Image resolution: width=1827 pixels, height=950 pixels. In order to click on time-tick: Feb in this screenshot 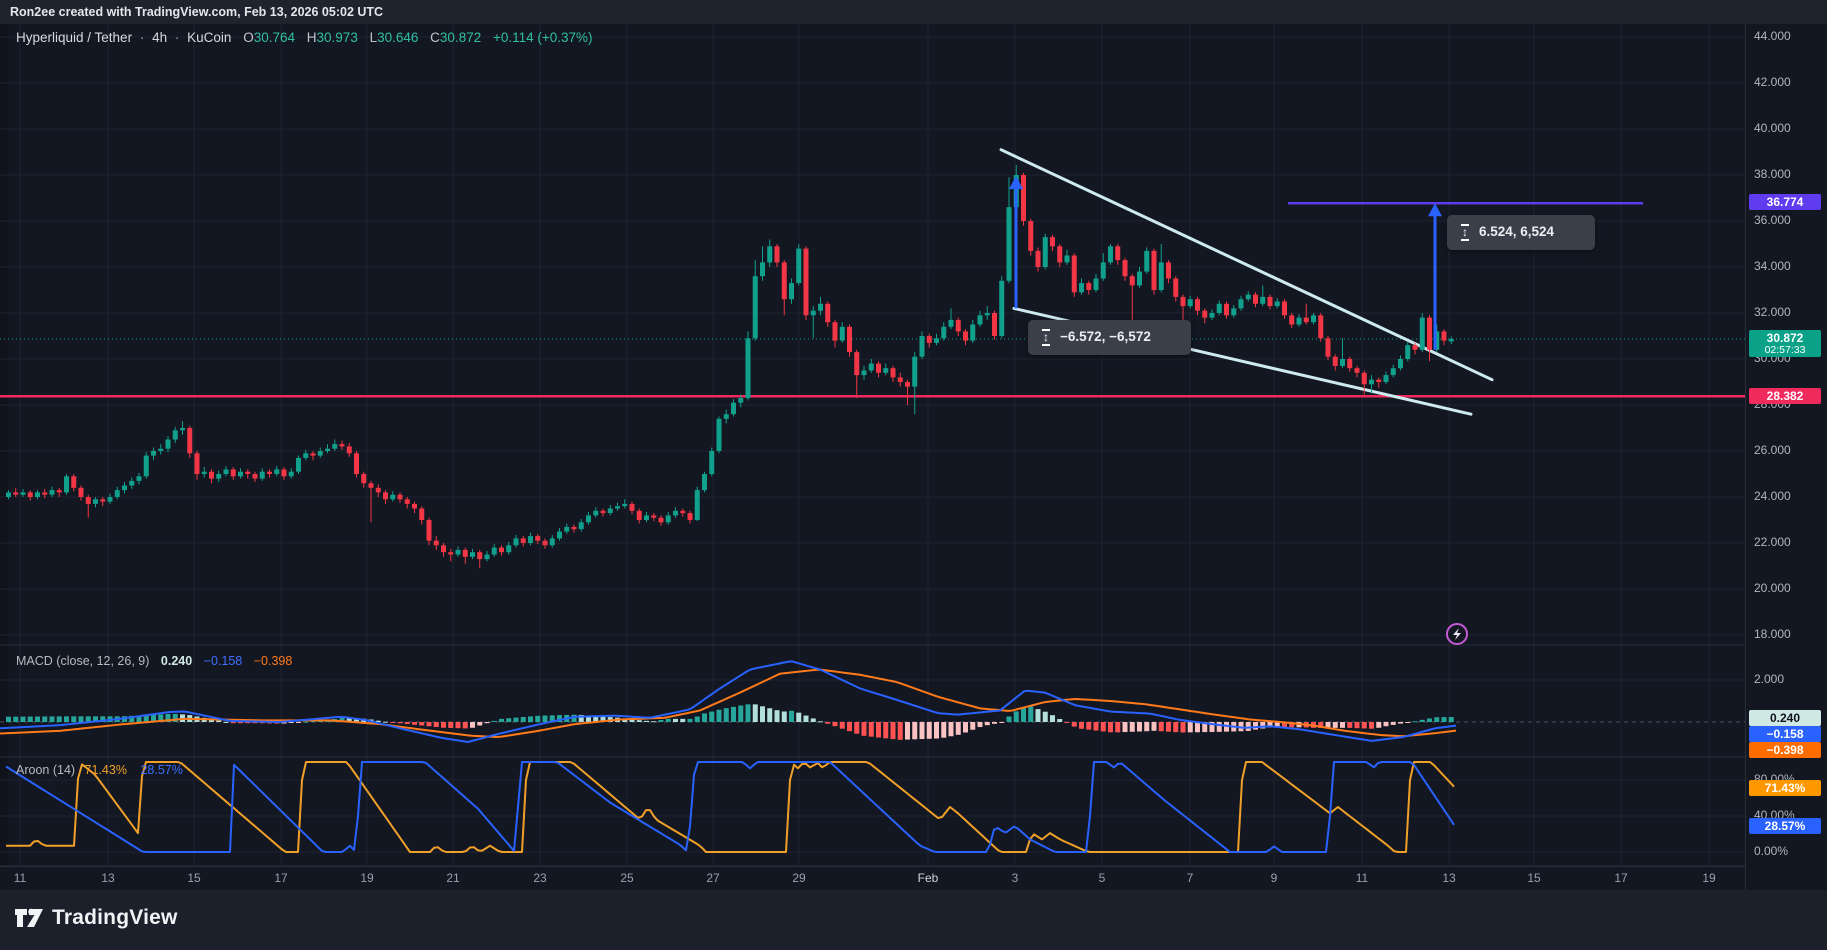, I will do `click(928, 878)`.